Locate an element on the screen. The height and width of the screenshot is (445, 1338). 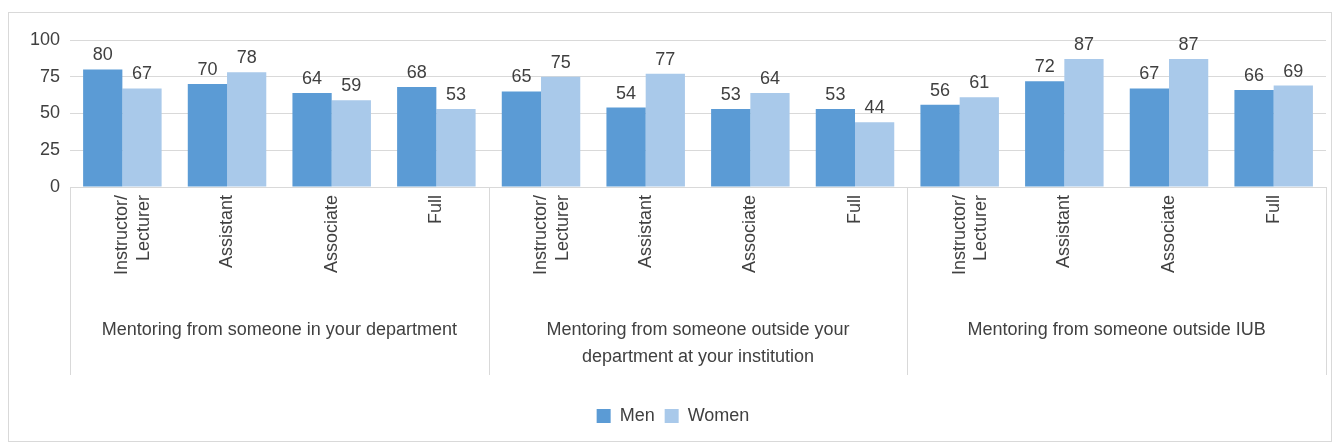
data-label: 56 is located at coordinates (940, 89).